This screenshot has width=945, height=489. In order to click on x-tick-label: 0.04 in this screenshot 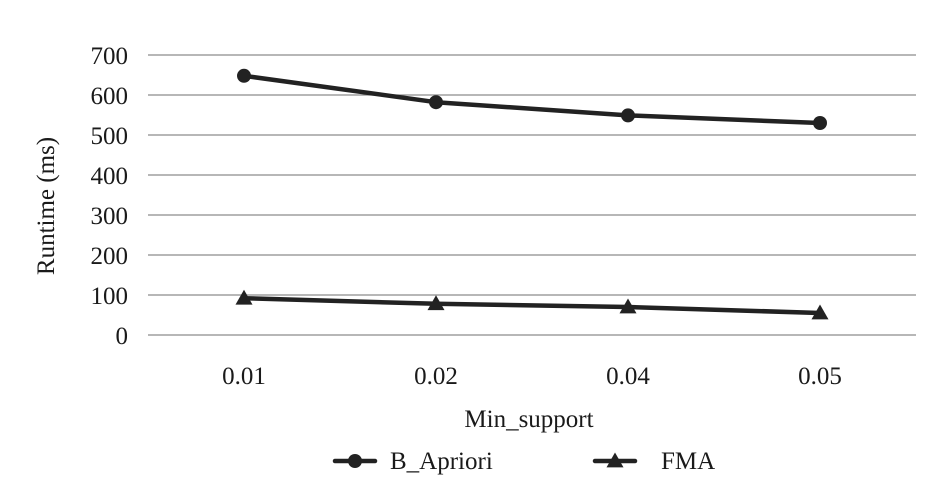, I will do `click(628, 376)`.